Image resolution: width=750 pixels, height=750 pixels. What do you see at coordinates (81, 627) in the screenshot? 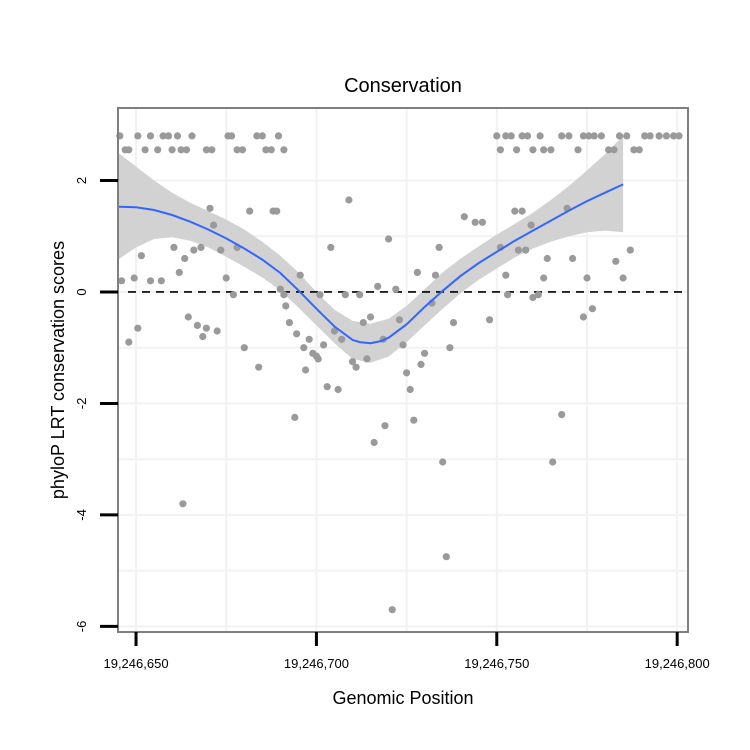
I see `y-tick-label: -6` at bounding box center [81, 627].